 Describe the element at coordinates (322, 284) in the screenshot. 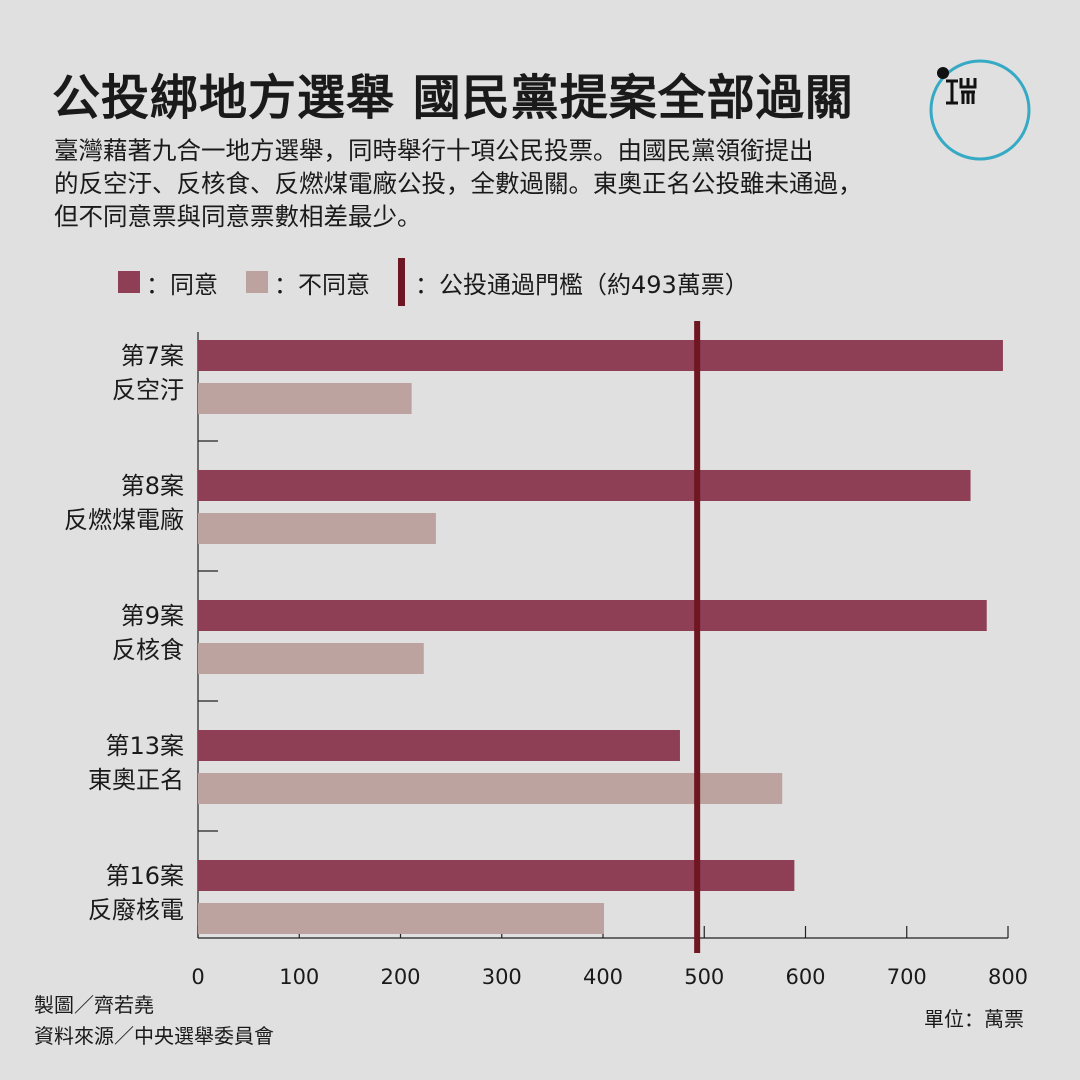

I see `legend-disagree-label: ：不同意` at that location.